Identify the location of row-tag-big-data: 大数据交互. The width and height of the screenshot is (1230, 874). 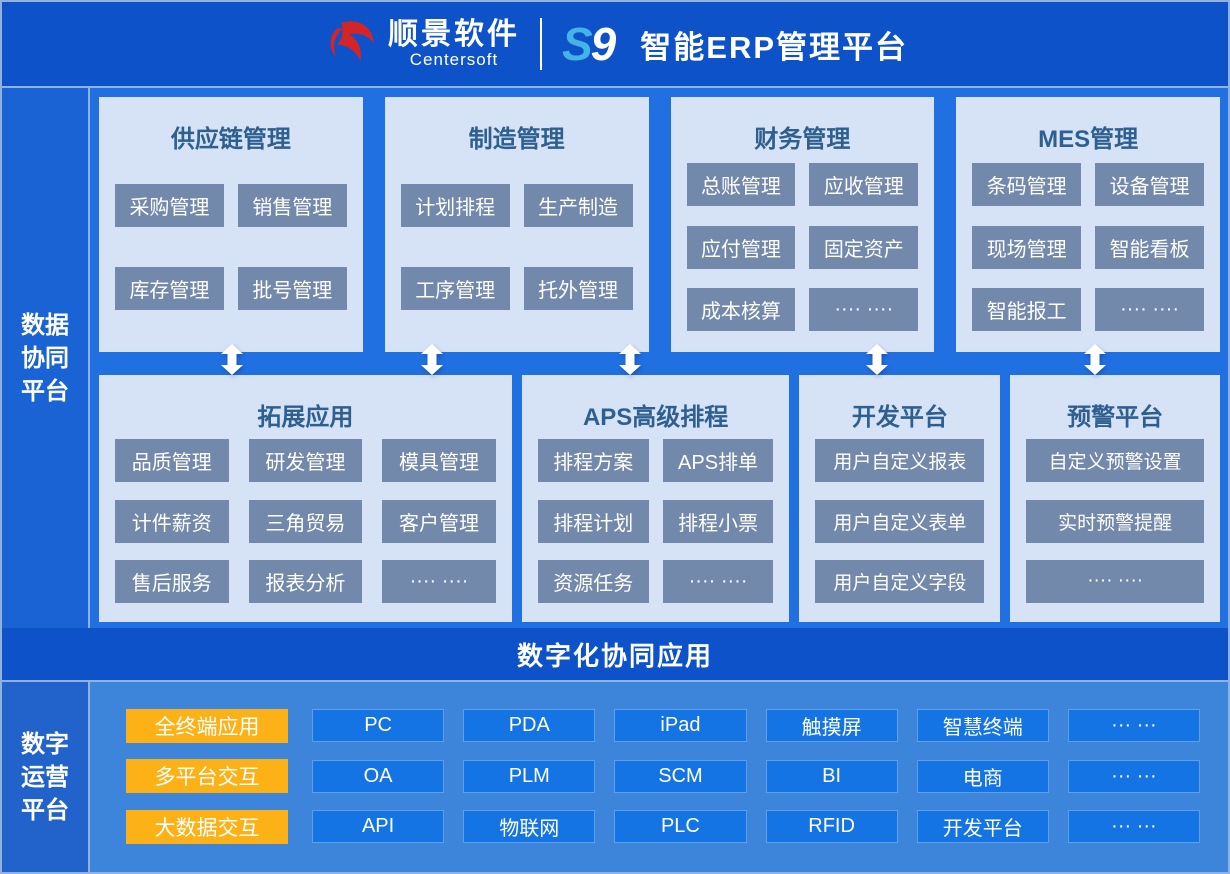
(207, 826).